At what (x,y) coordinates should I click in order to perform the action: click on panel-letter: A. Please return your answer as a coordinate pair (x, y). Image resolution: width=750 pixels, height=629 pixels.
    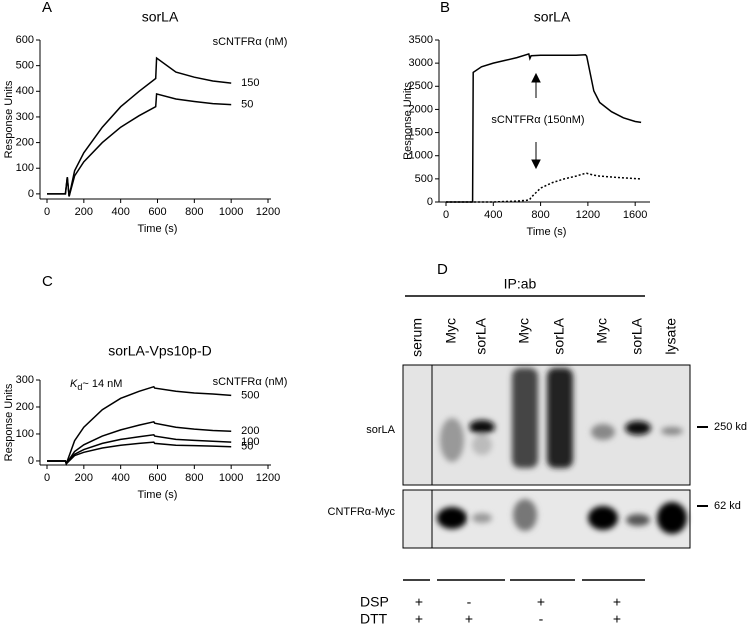
    Looking at the image, I should click on (47, 8).